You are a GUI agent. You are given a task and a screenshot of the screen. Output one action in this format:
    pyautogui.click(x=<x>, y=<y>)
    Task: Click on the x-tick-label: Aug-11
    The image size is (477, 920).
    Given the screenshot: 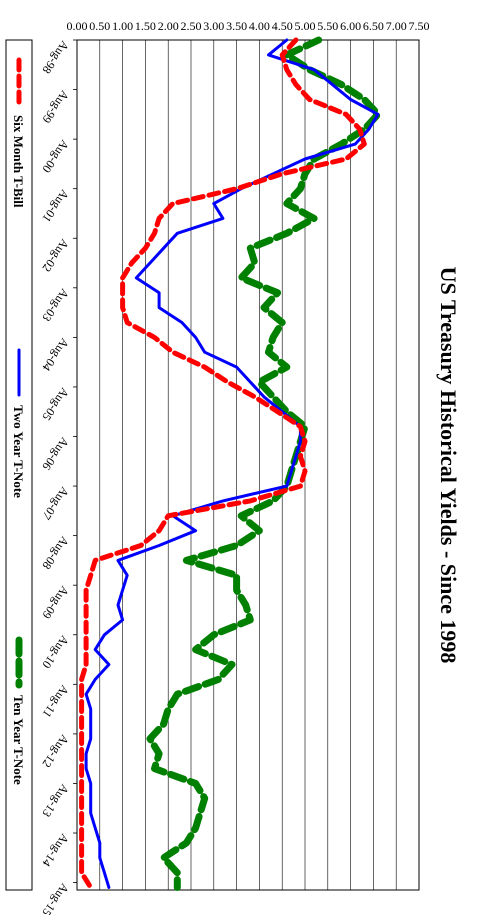 What is the action you would take?
    pyautogui.click(x=56, y=702)
    